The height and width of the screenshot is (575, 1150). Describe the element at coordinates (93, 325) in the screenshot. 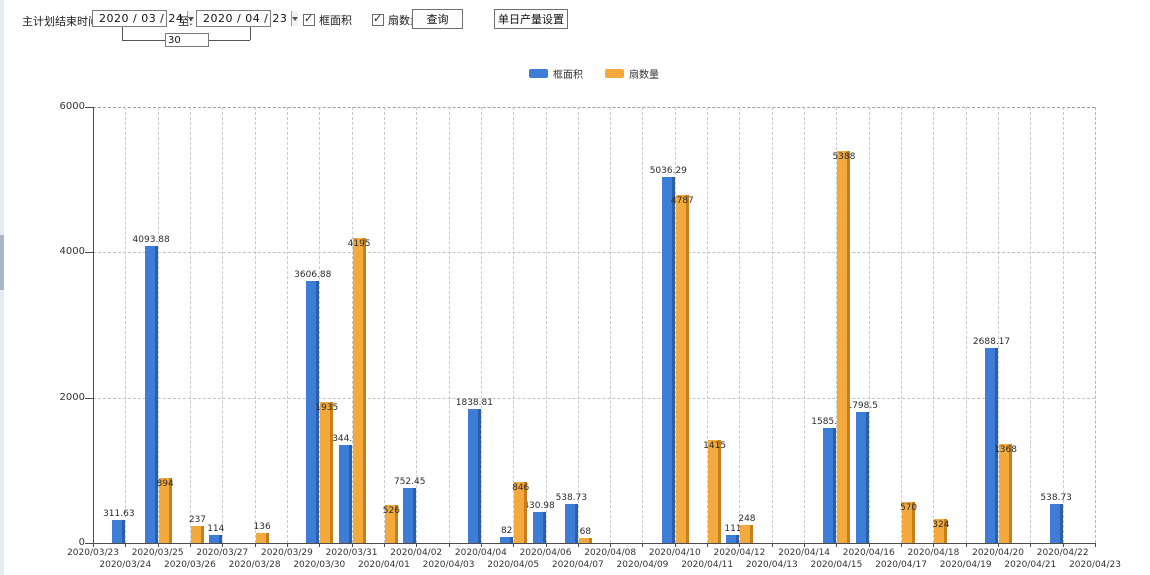

I see `y-axis-line` at that location.